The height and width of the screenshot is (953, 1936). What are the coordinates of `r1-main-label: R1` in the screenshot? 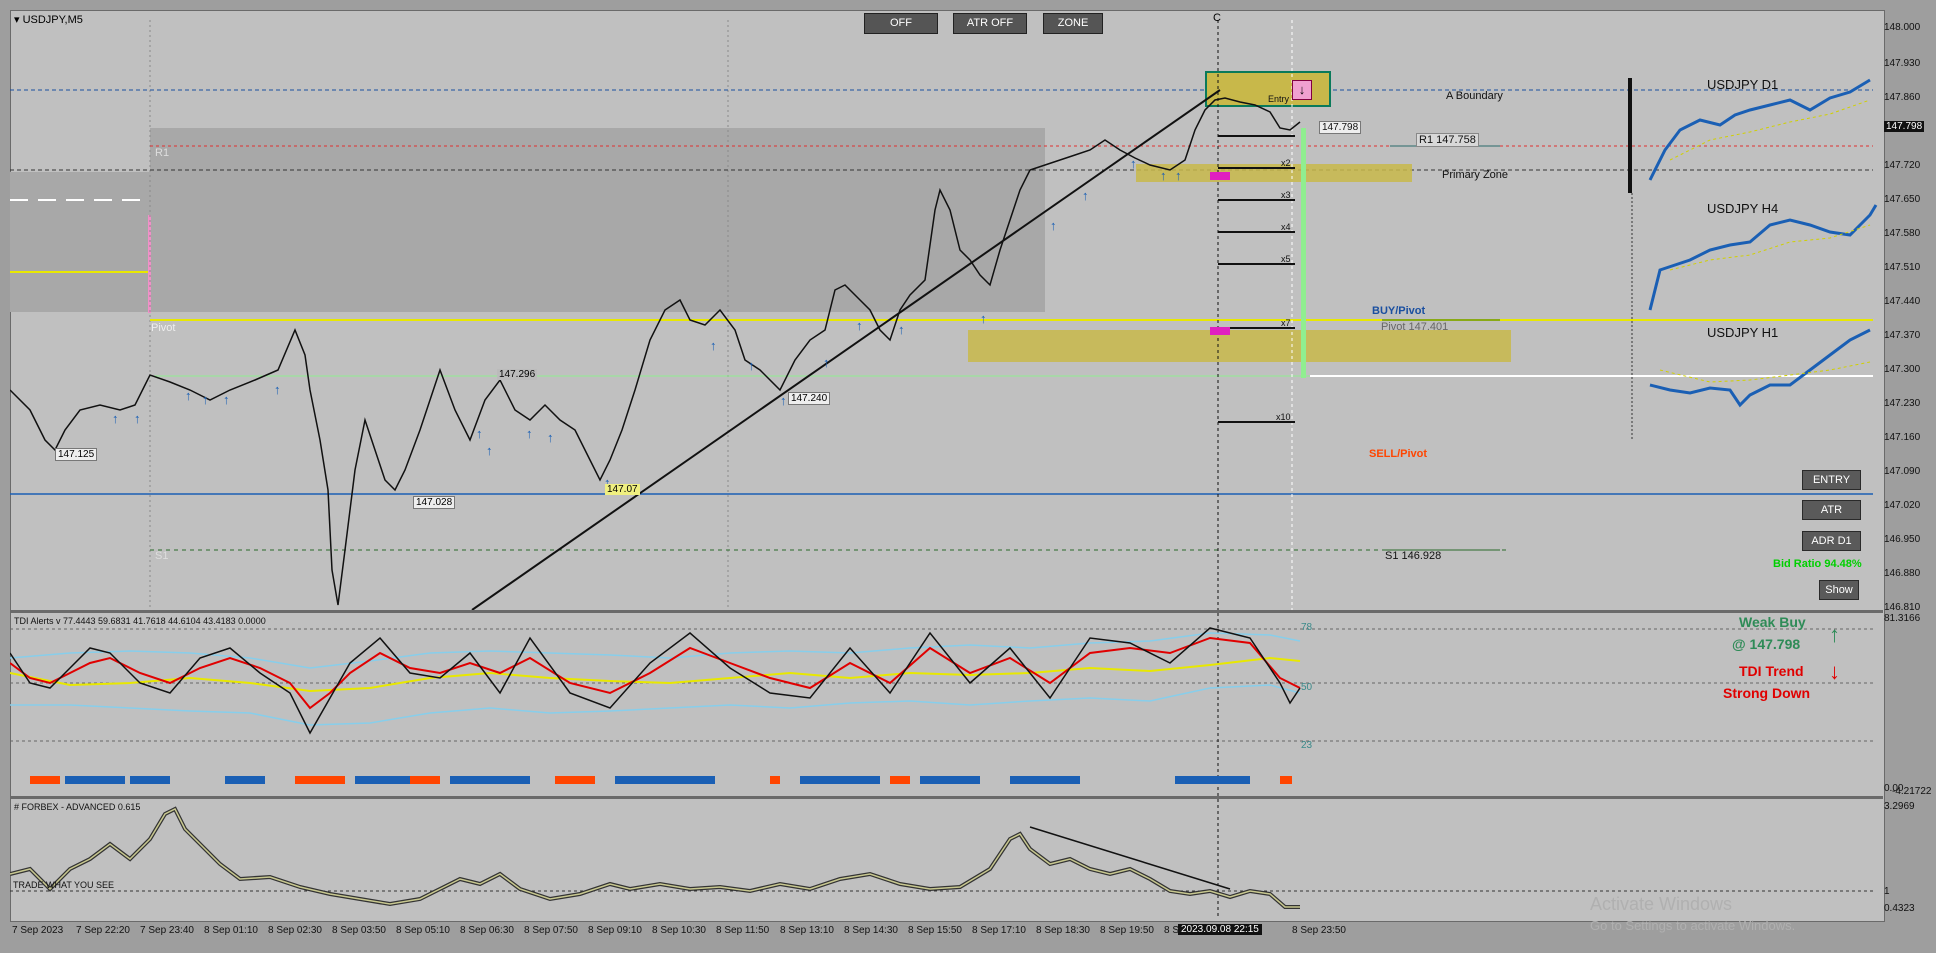 It's located at (162, 153).